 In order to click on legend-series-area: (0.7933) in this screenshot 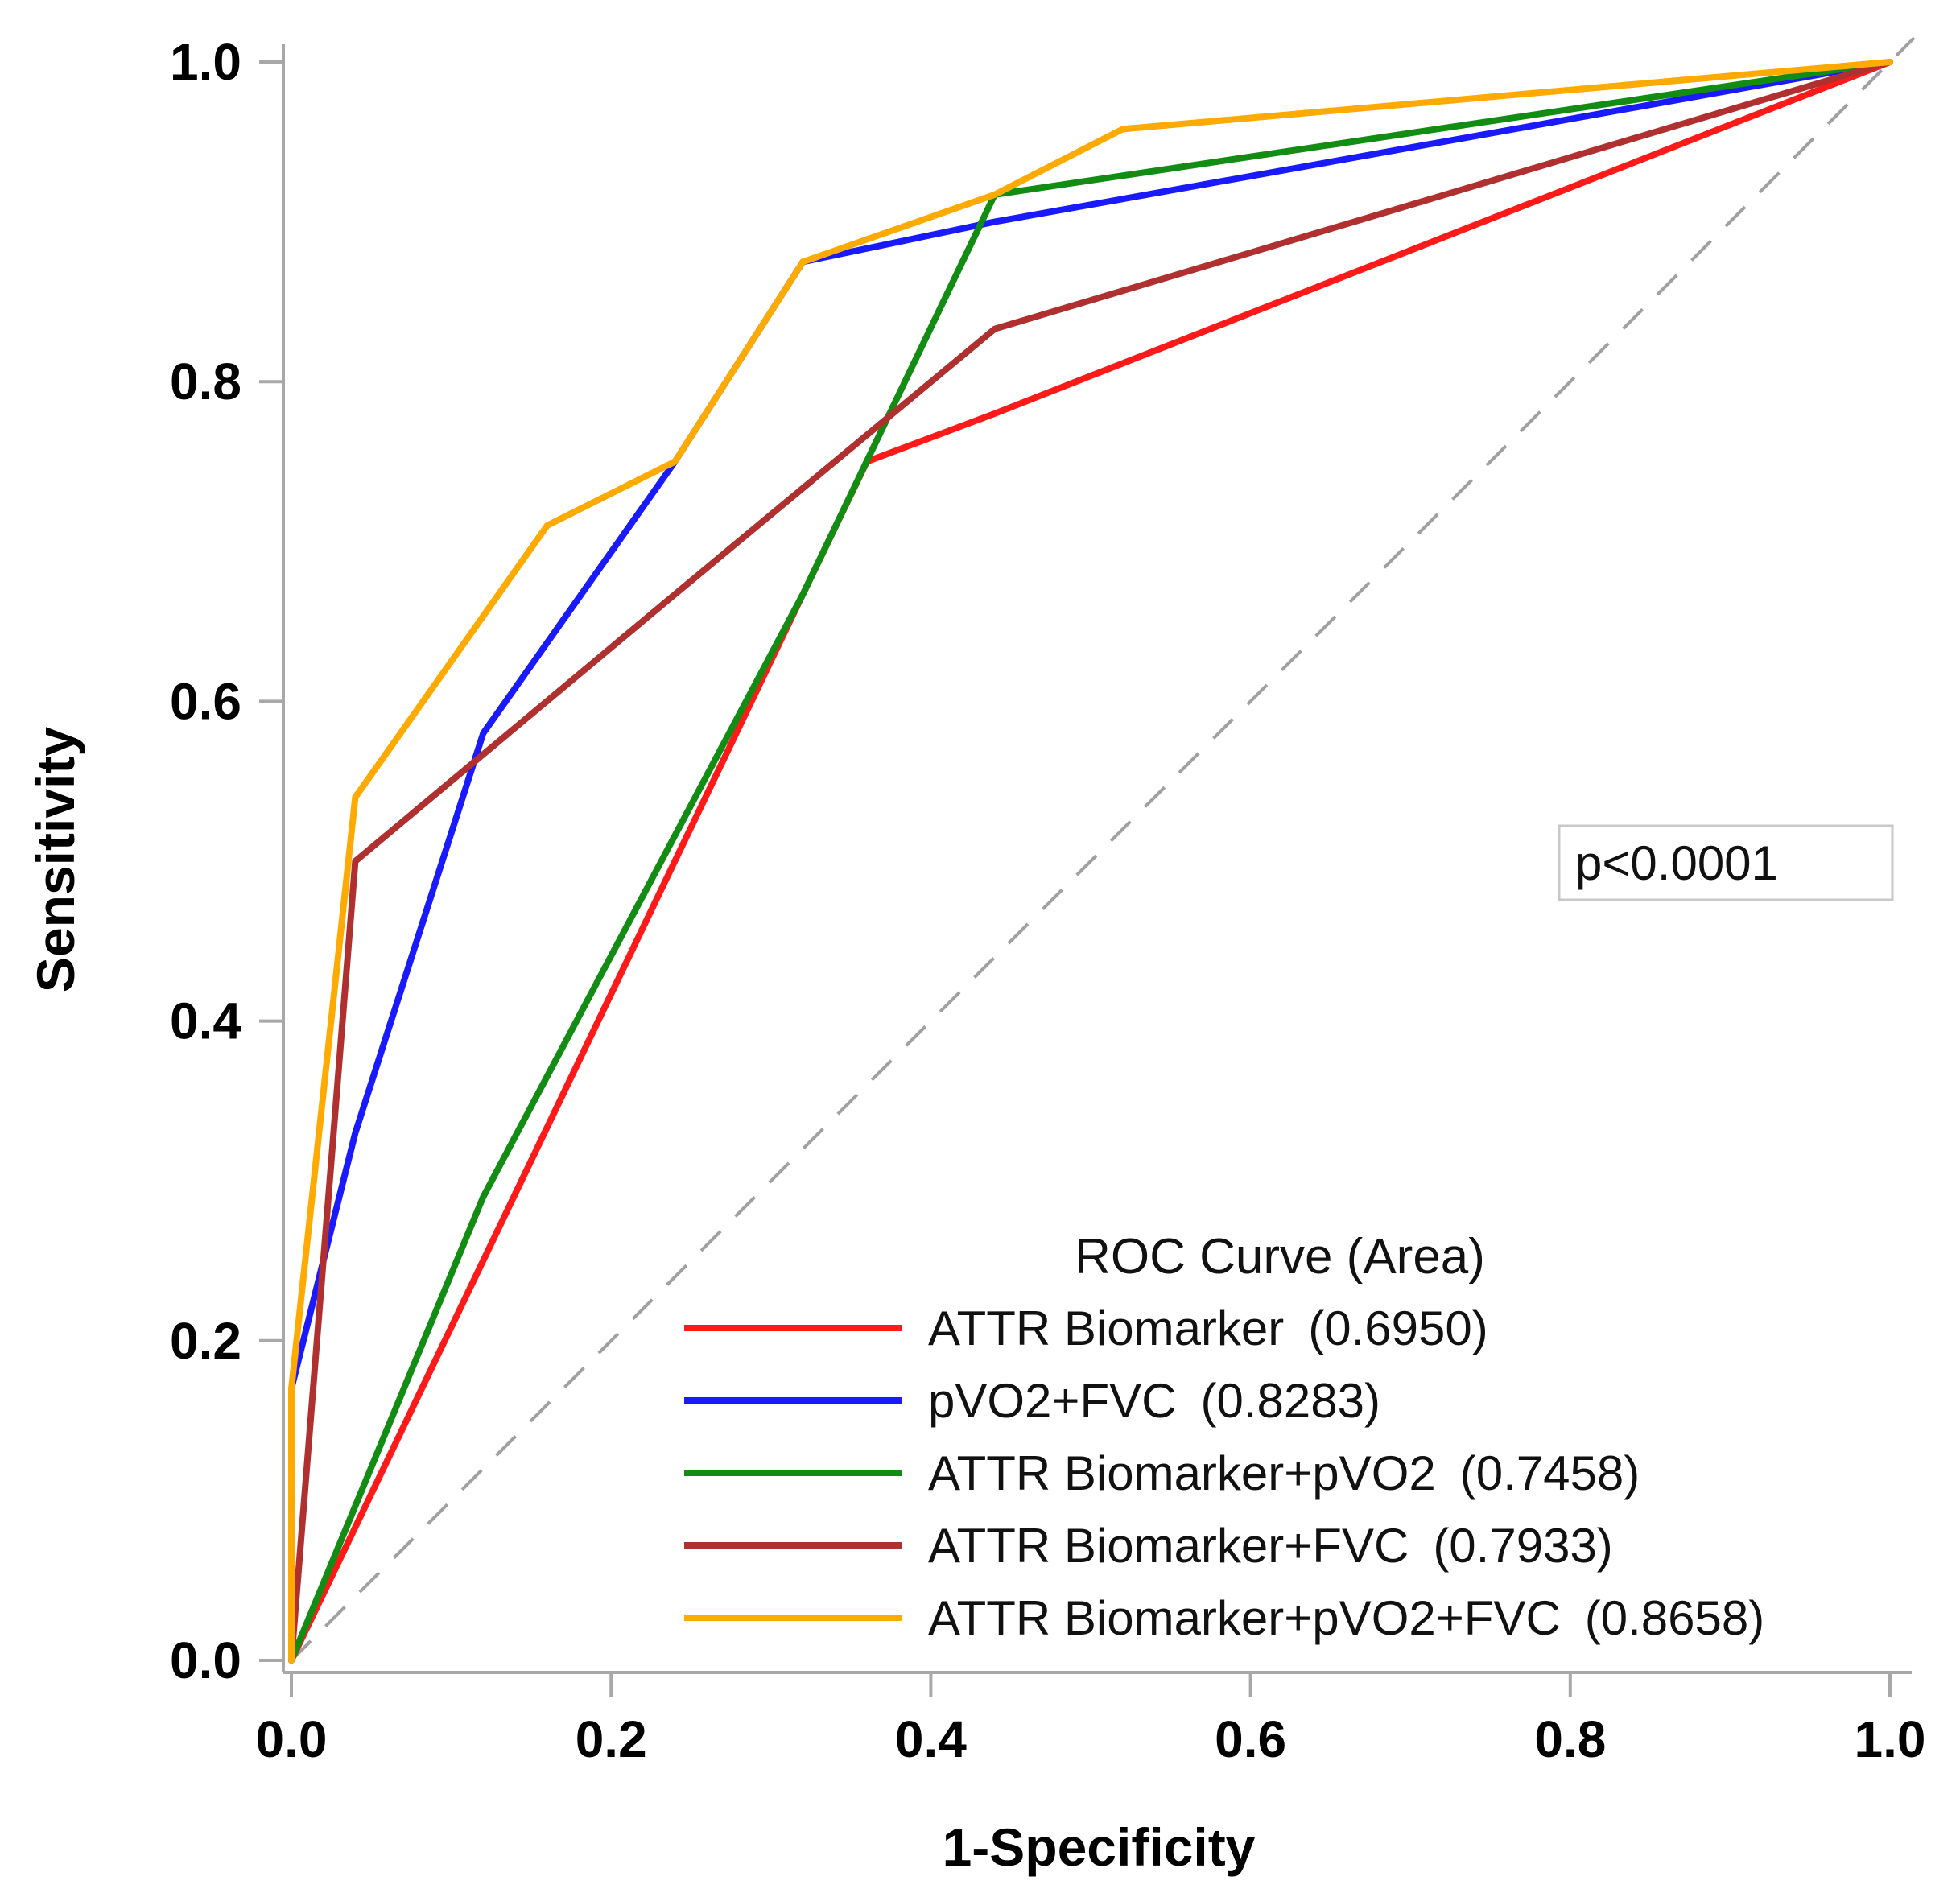, I will do `click(1522, 1546)`.